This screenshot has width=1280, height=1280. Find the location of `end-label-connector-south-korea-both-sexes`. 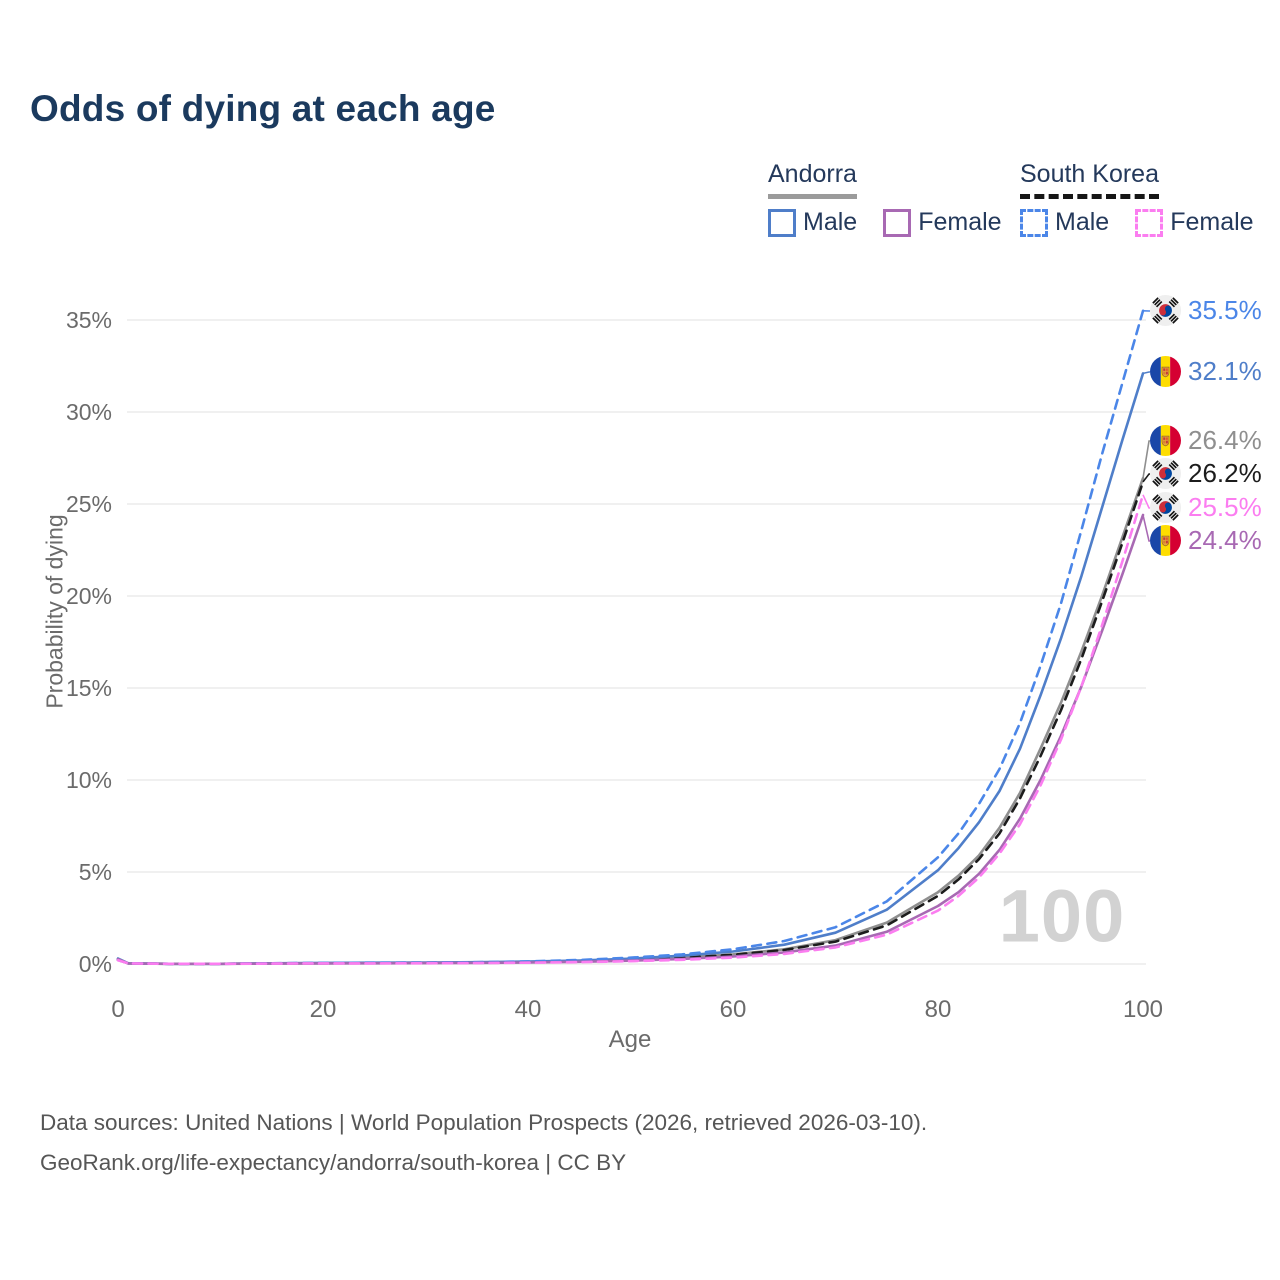

end-label-connector-south-korea-both-sexes is located at coordinates (1146, 478).